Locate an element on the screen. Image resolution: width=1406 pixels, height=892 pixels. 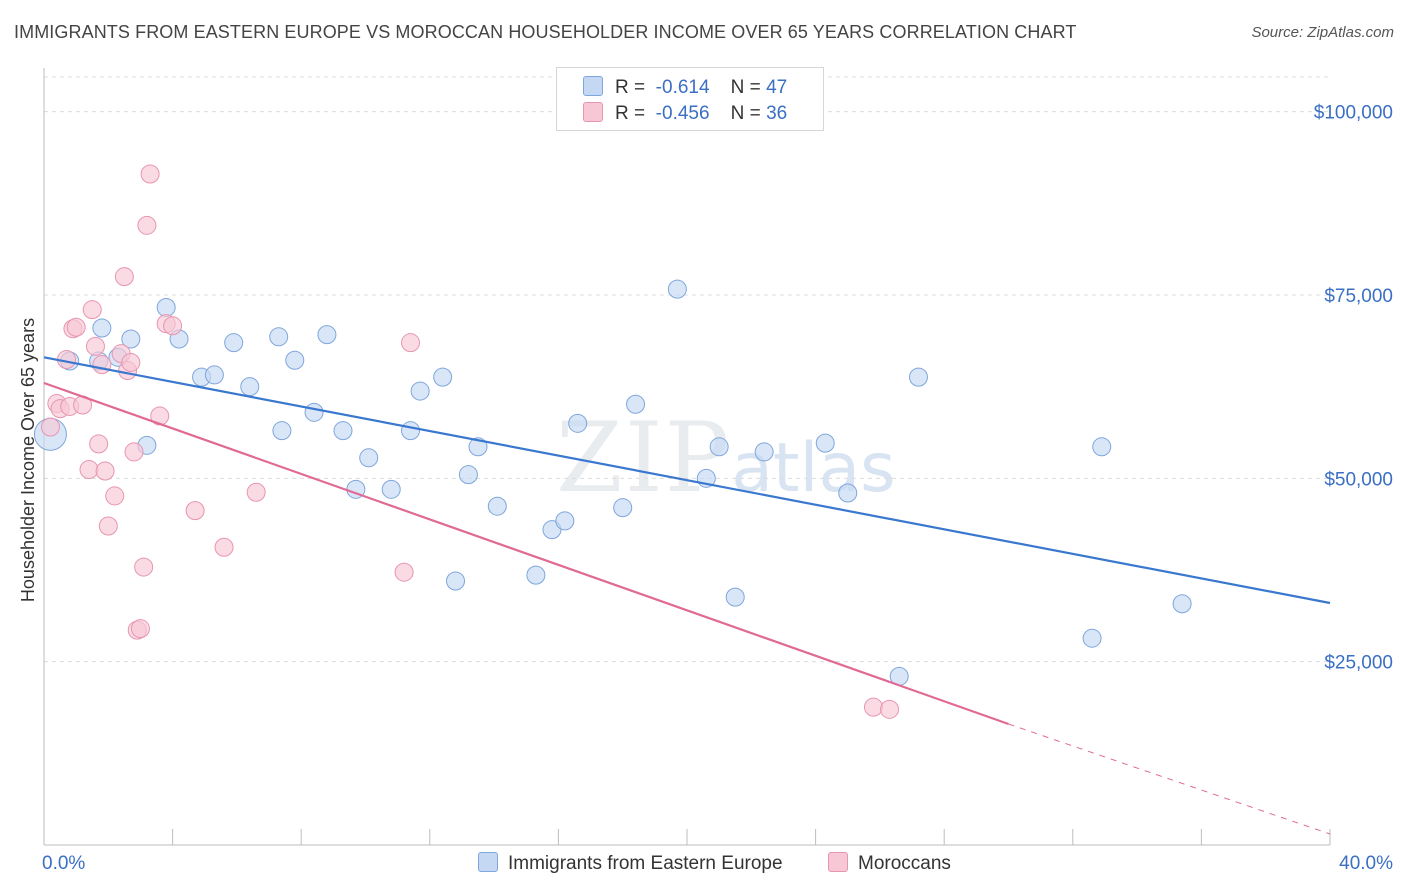
y-tick-label-3: $100,000 is located at coordinates (1353, 113).